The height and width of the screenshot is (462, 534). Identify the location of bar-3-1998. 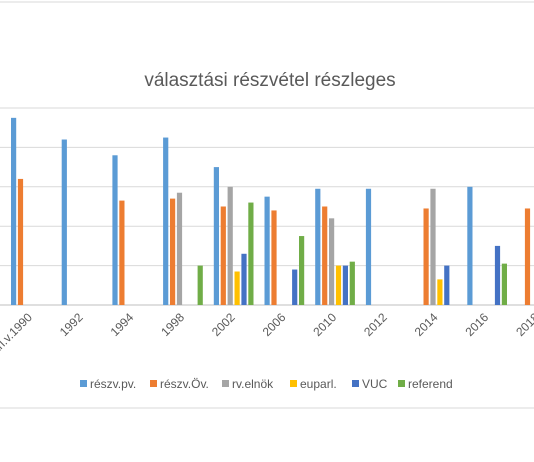
(179, 248).